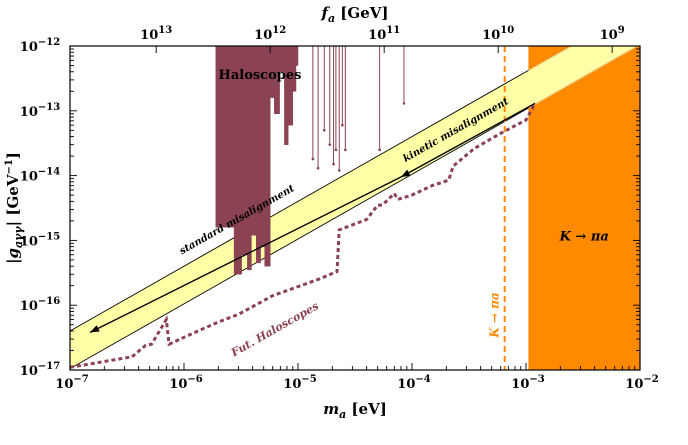 The width and height of the screenshot is (688, 445). What do you see at coordinates (612, 34) in the screenshot?
I see `top-tick-label: 109` at bounding box center [612, 34].